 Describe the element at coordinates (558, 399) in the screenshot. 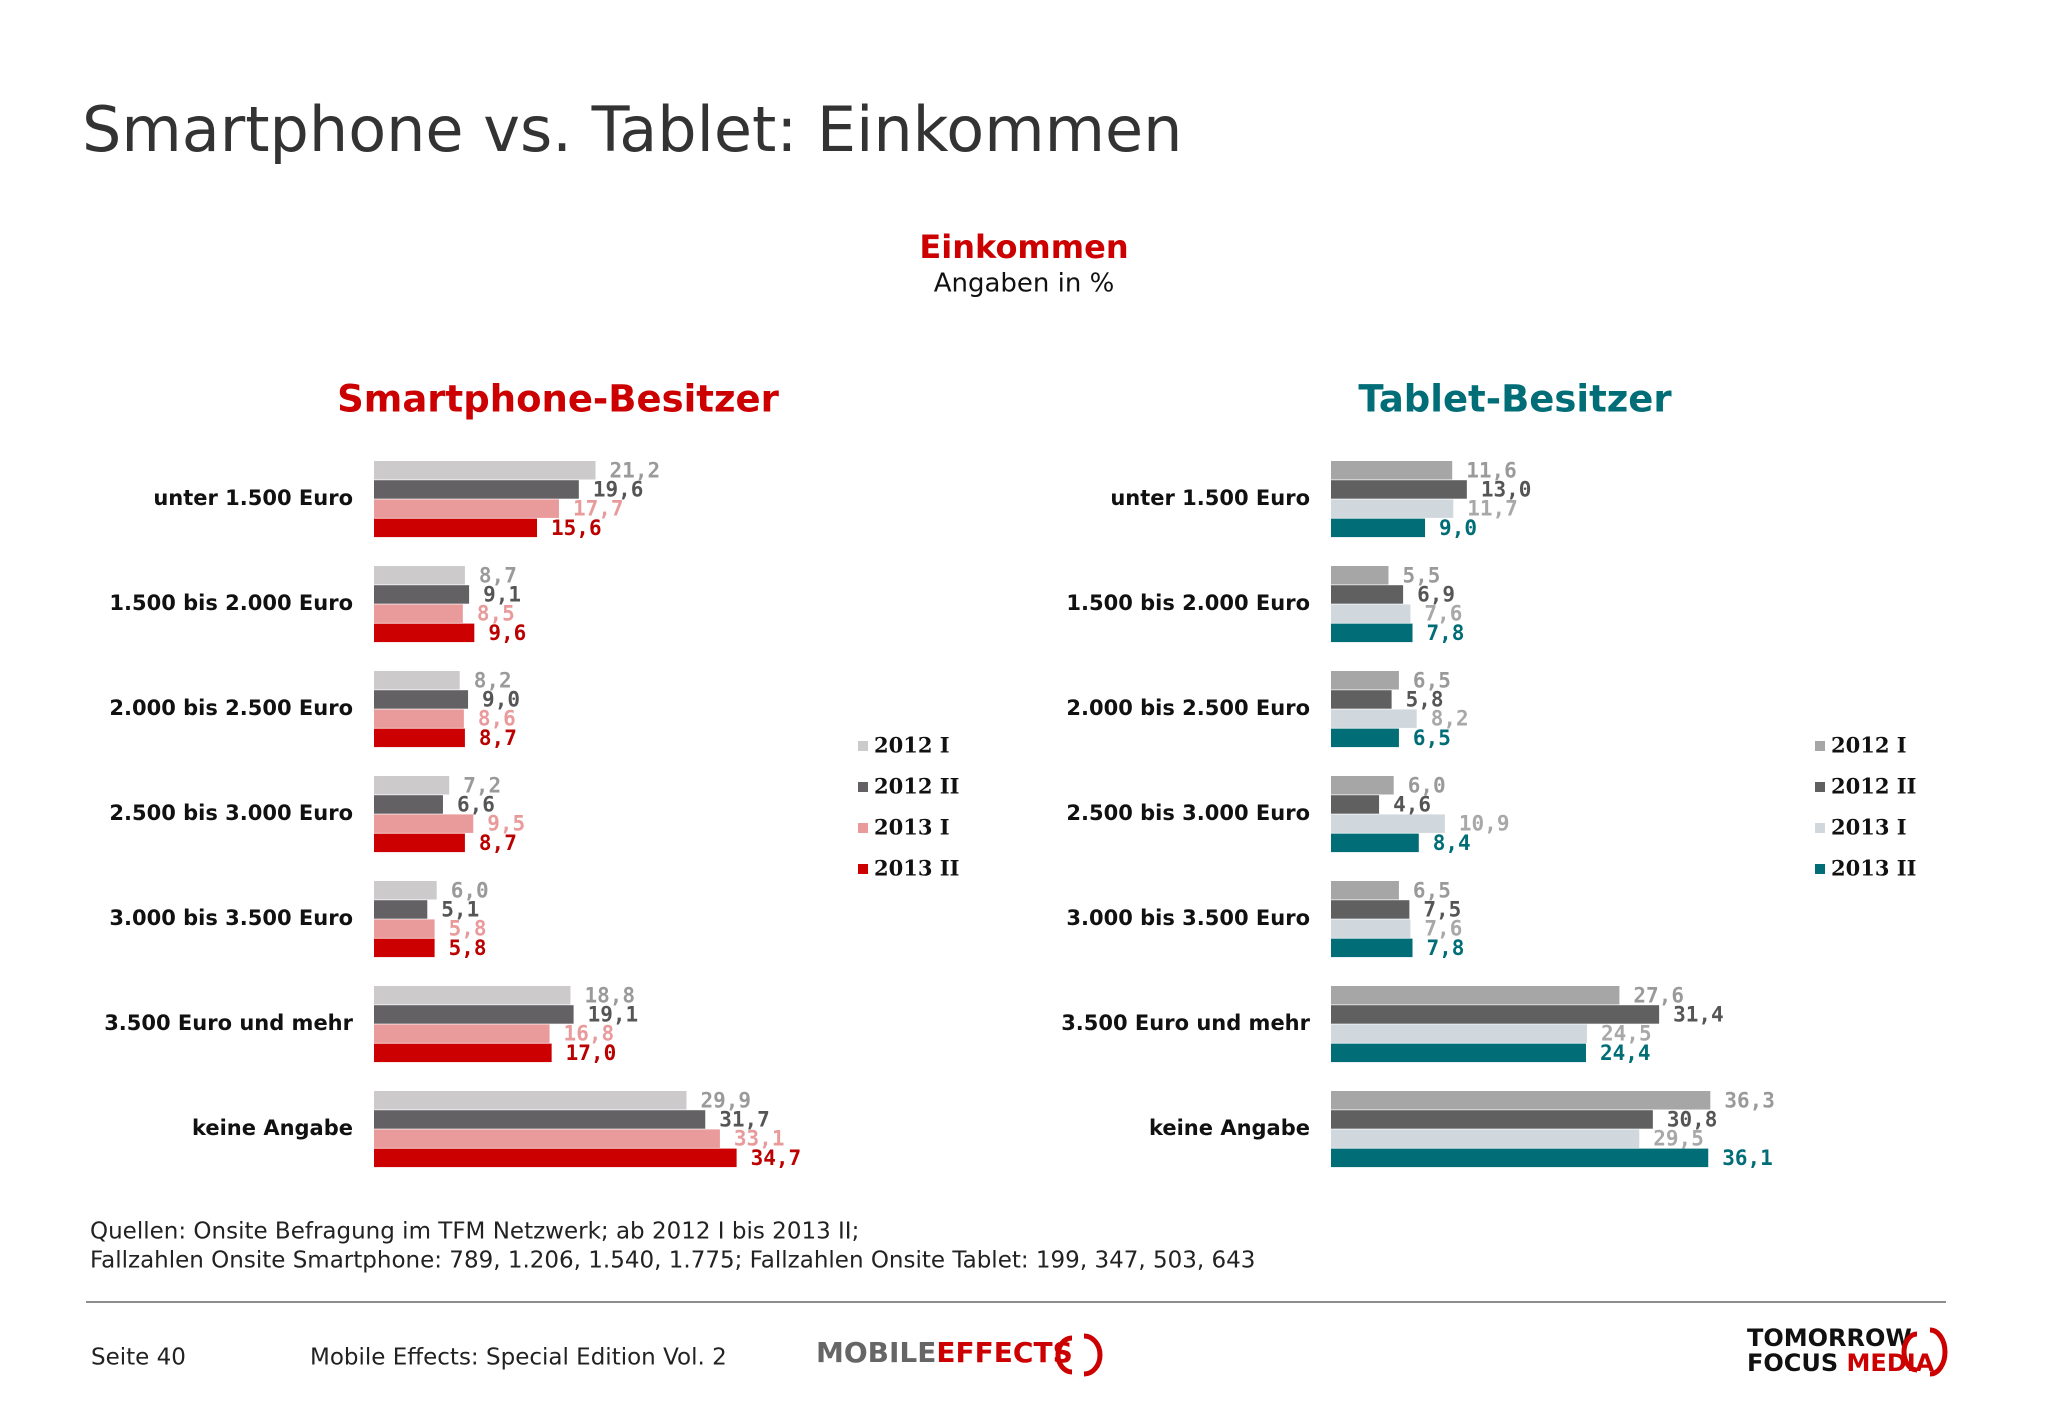

I see `chart-title: Smartphone-Besitzer` at that location.